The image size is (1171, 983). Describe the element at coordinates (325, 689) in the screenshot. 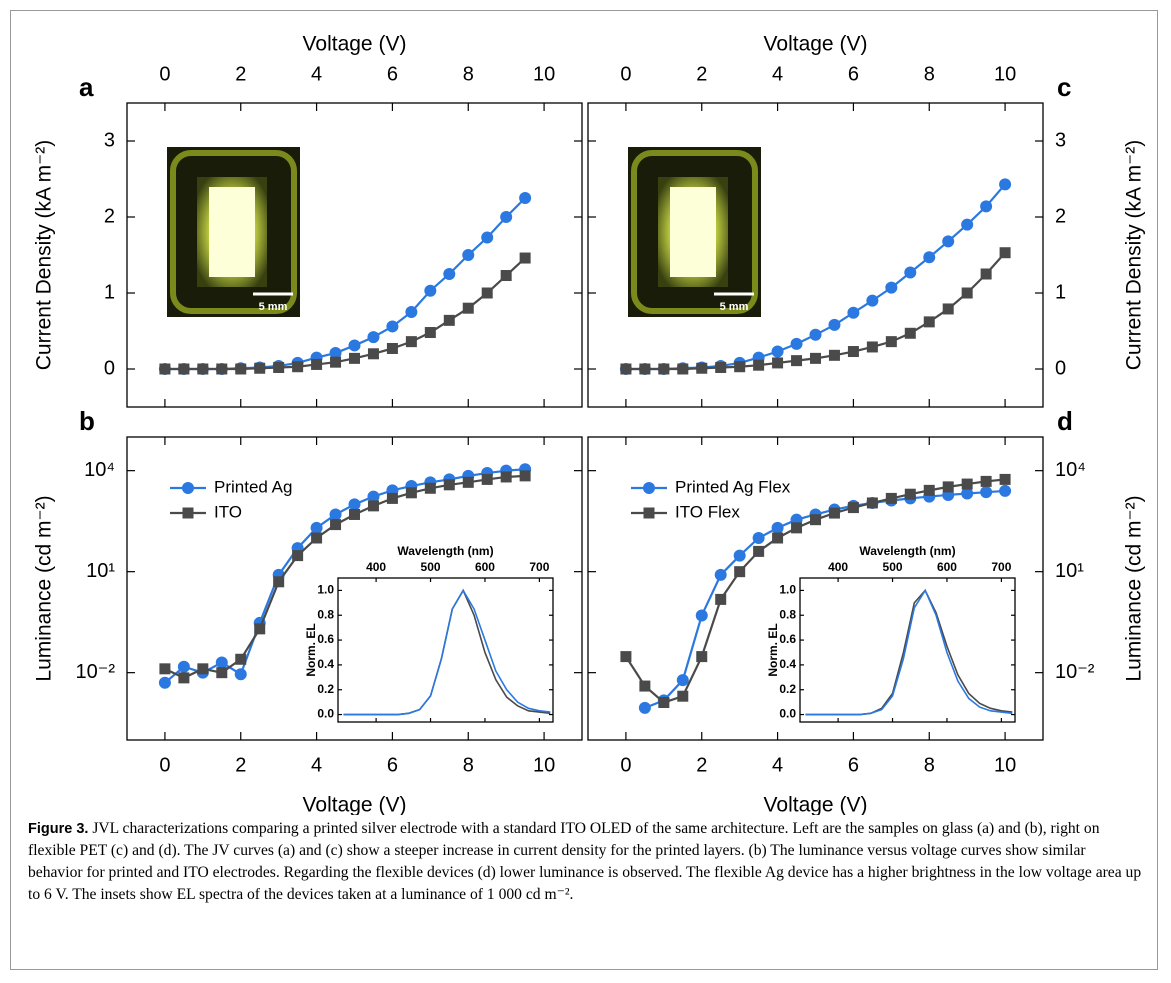

I see `y-tick-label: 0.2` at that location.